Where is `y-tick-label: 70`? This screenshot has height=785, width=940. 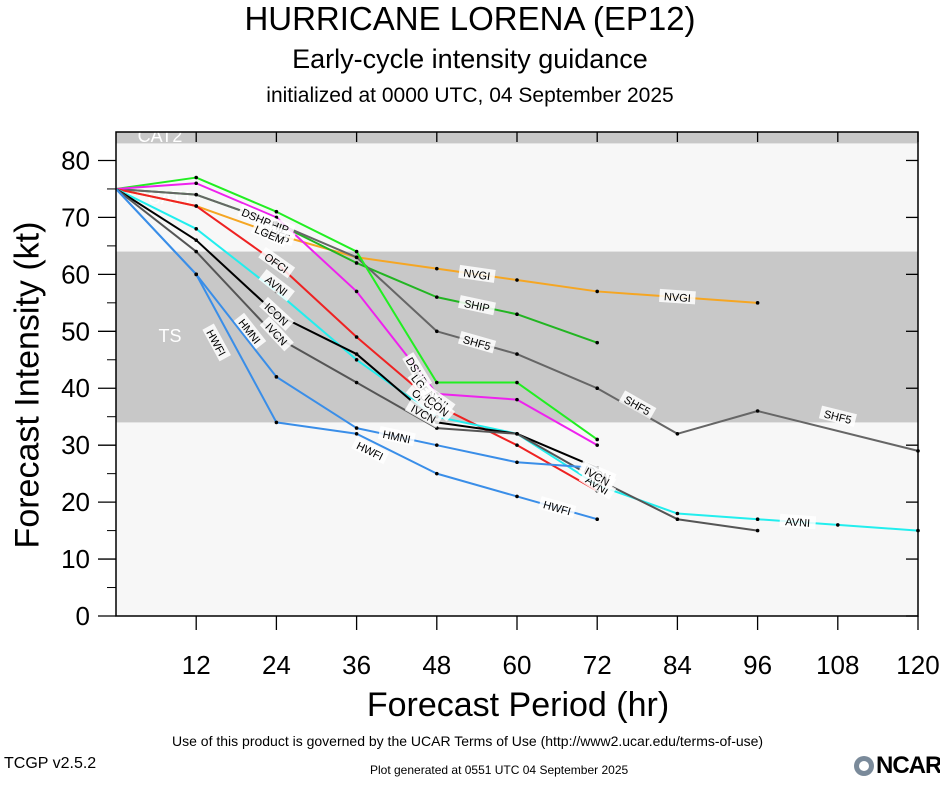
y-tick-label: 70 is located at coordinates (75, 217).